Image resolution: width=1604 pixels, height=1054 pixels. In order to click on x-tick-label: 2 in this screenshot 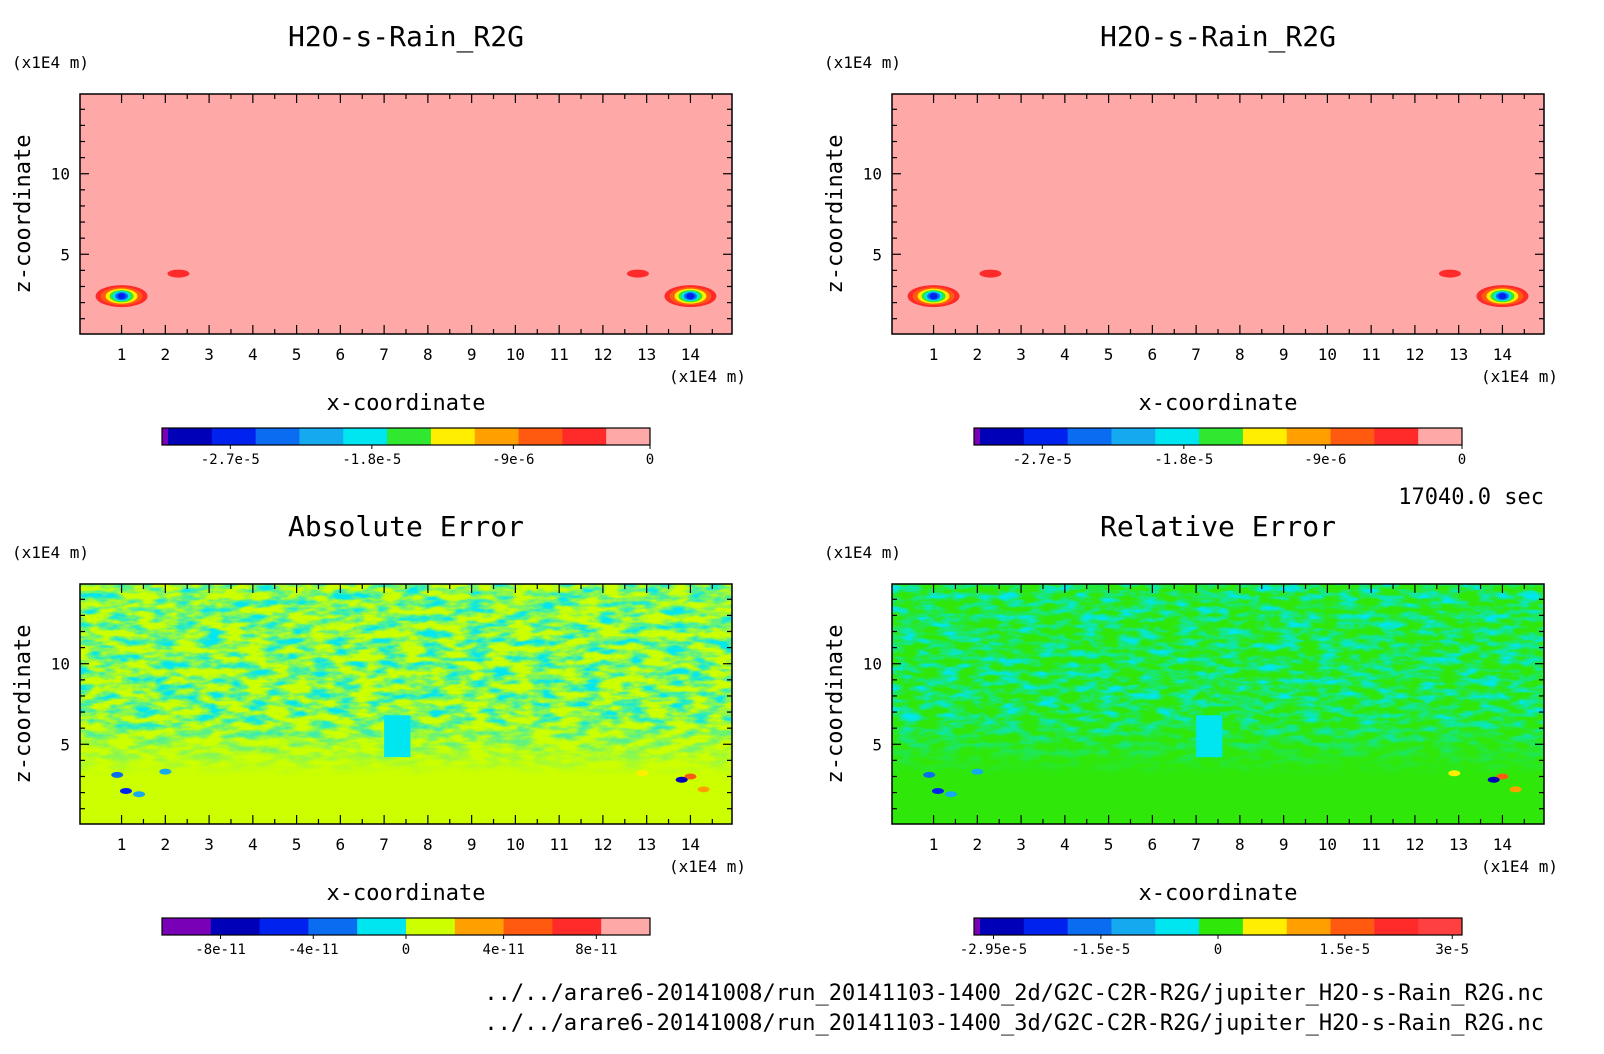, I will do `click(978, 354)`.